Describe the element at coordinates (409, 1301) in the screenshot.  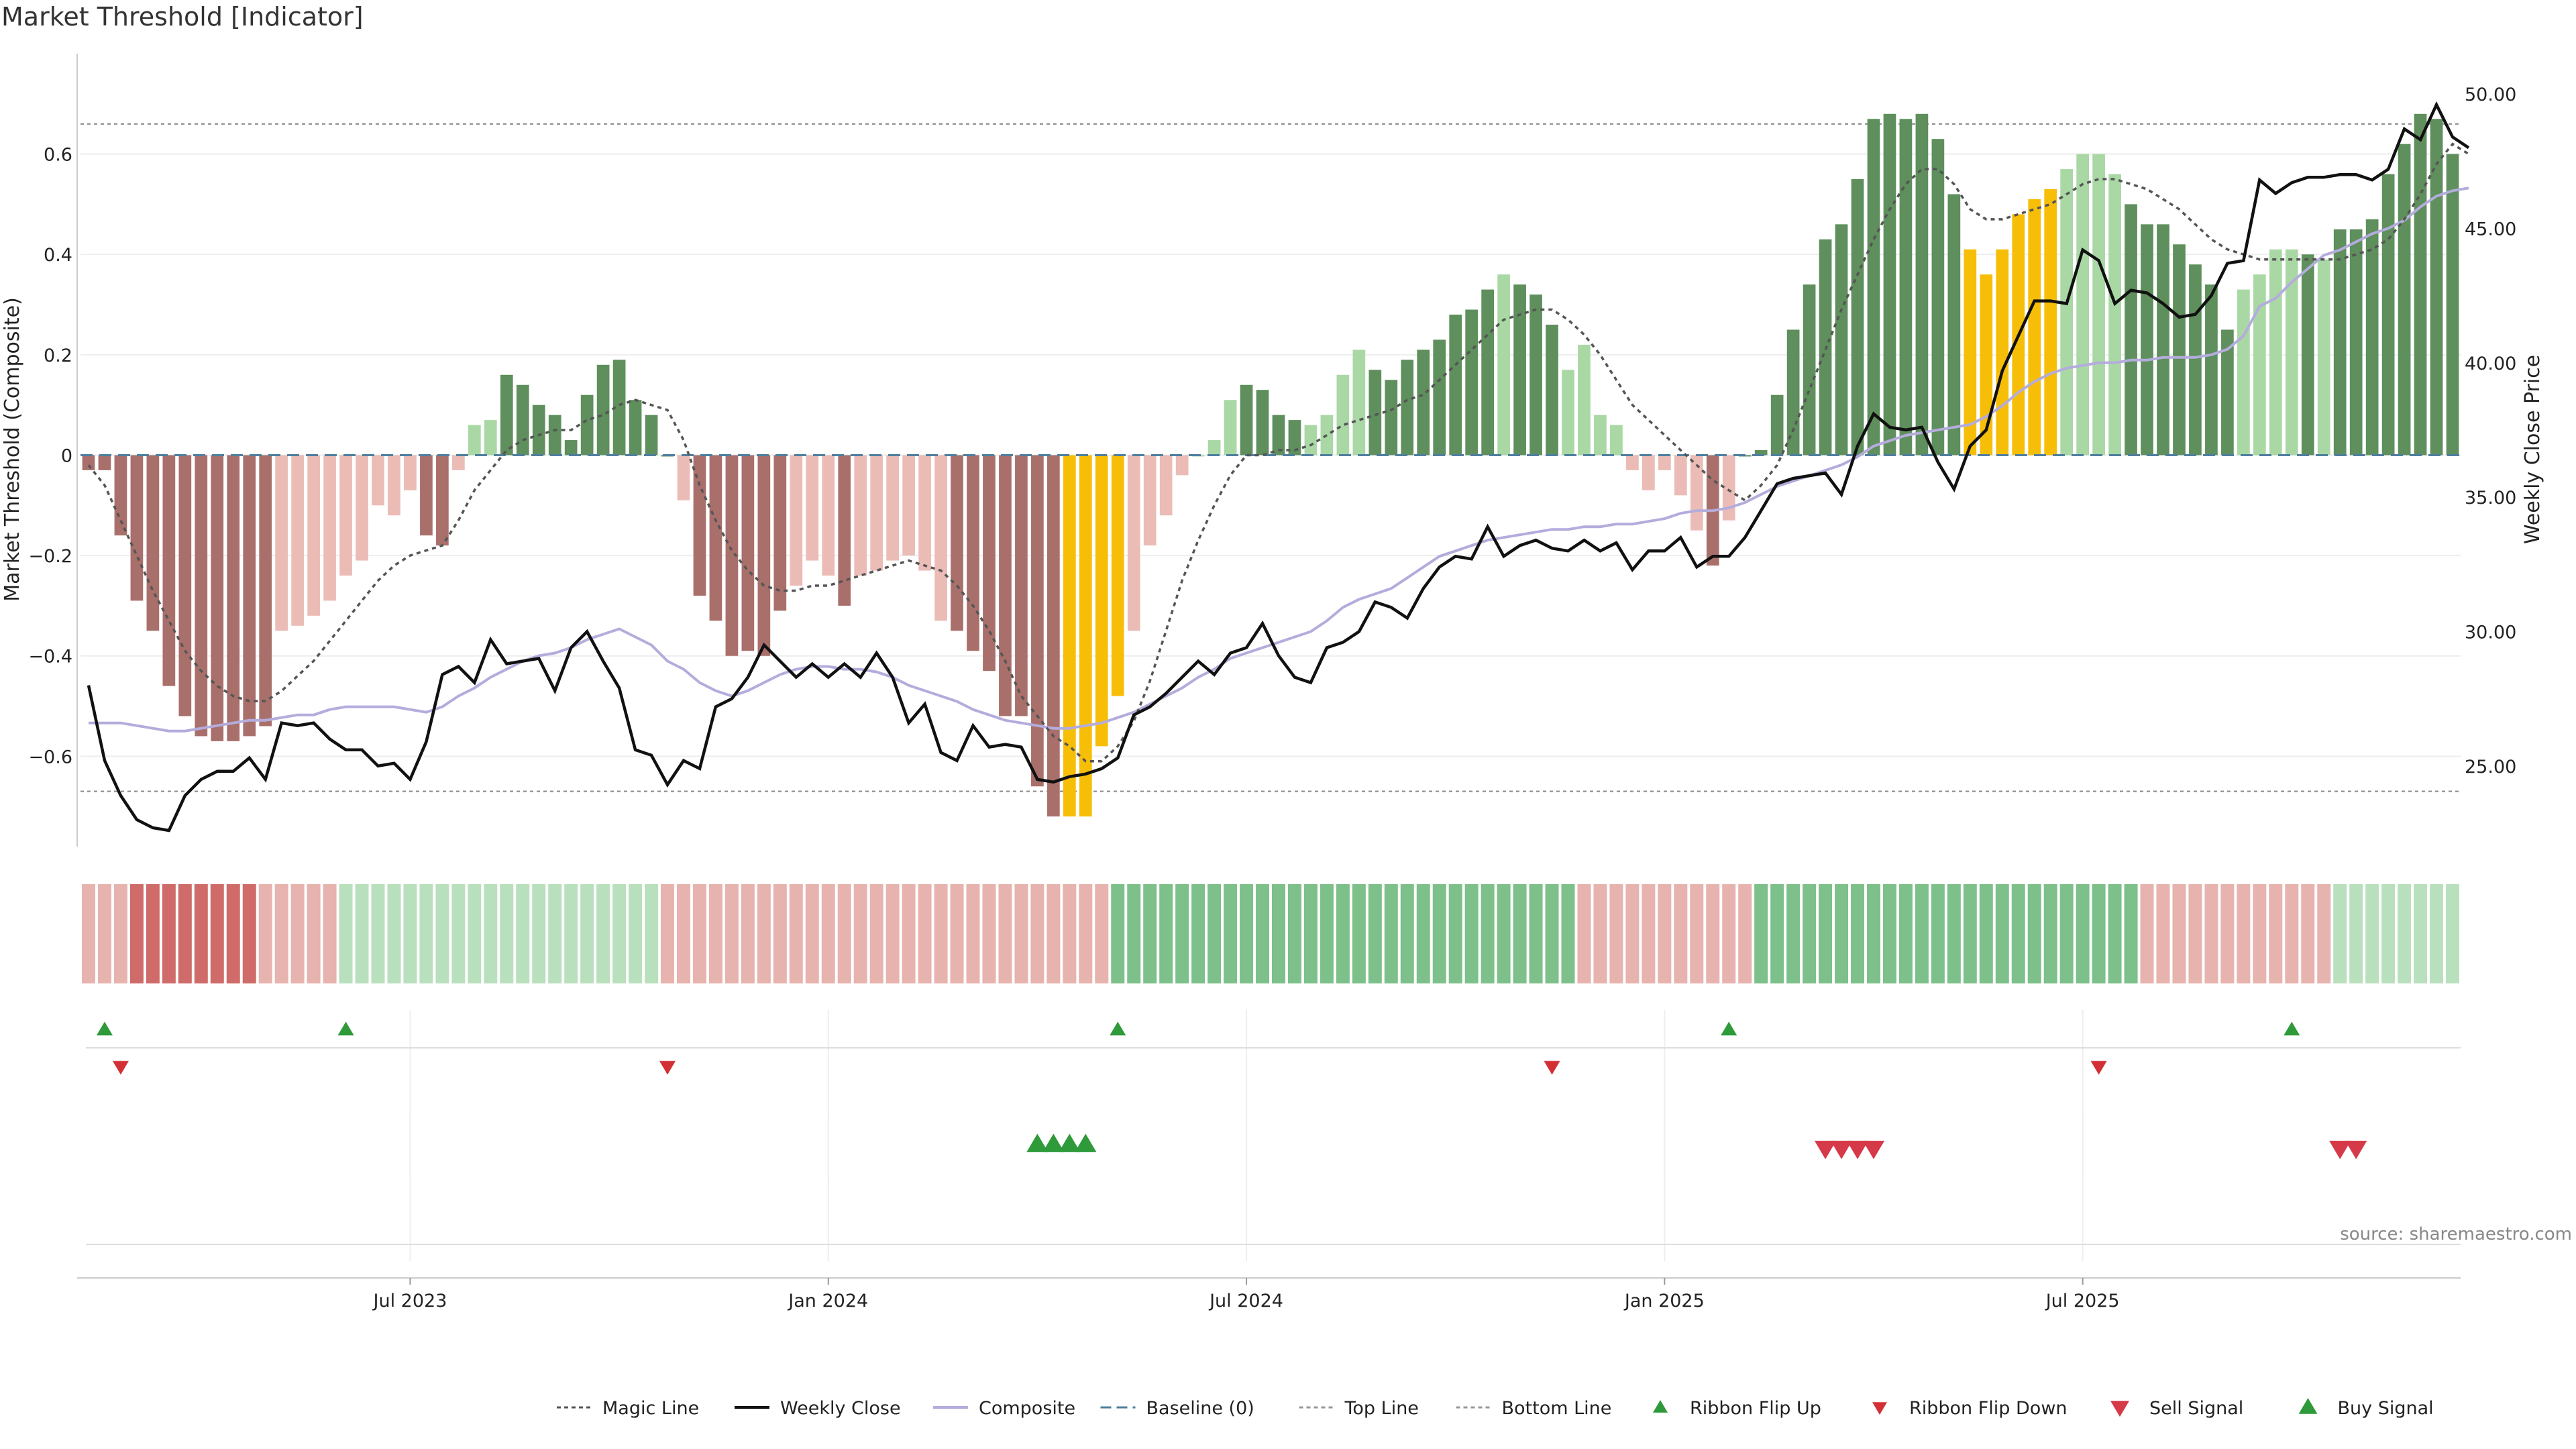
I see `x-tick-label: Jul 2023` at that location.